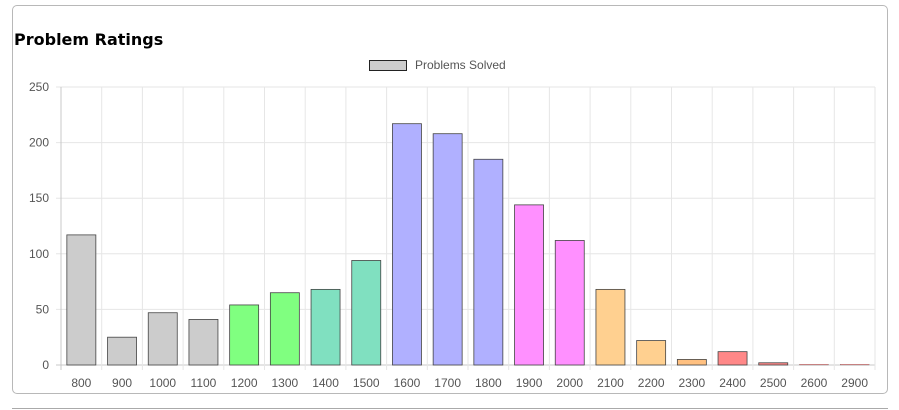  Describe the element at coordinates (450, 408) in the screenshot. I see `footer-divider` at that location.